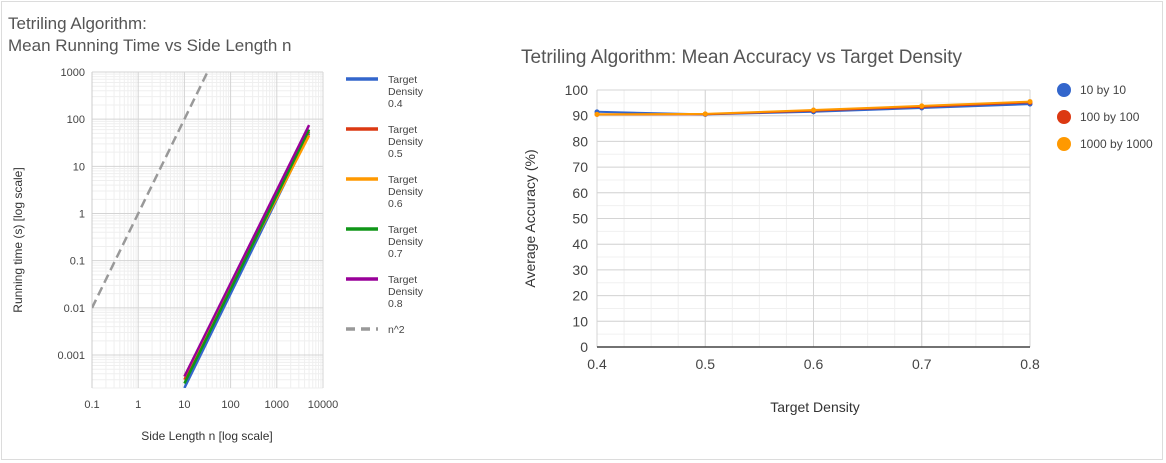 This screenshot has width=1166, height=463. I want to click on right-x-tick-label: 0.4, so click(597, 364).